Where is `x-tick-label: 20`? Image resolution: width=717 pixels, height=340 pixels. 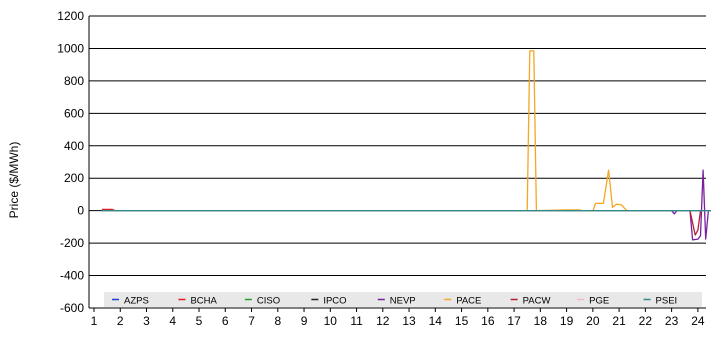 x-tick-label: 20 is located at coordinates (593, 321).